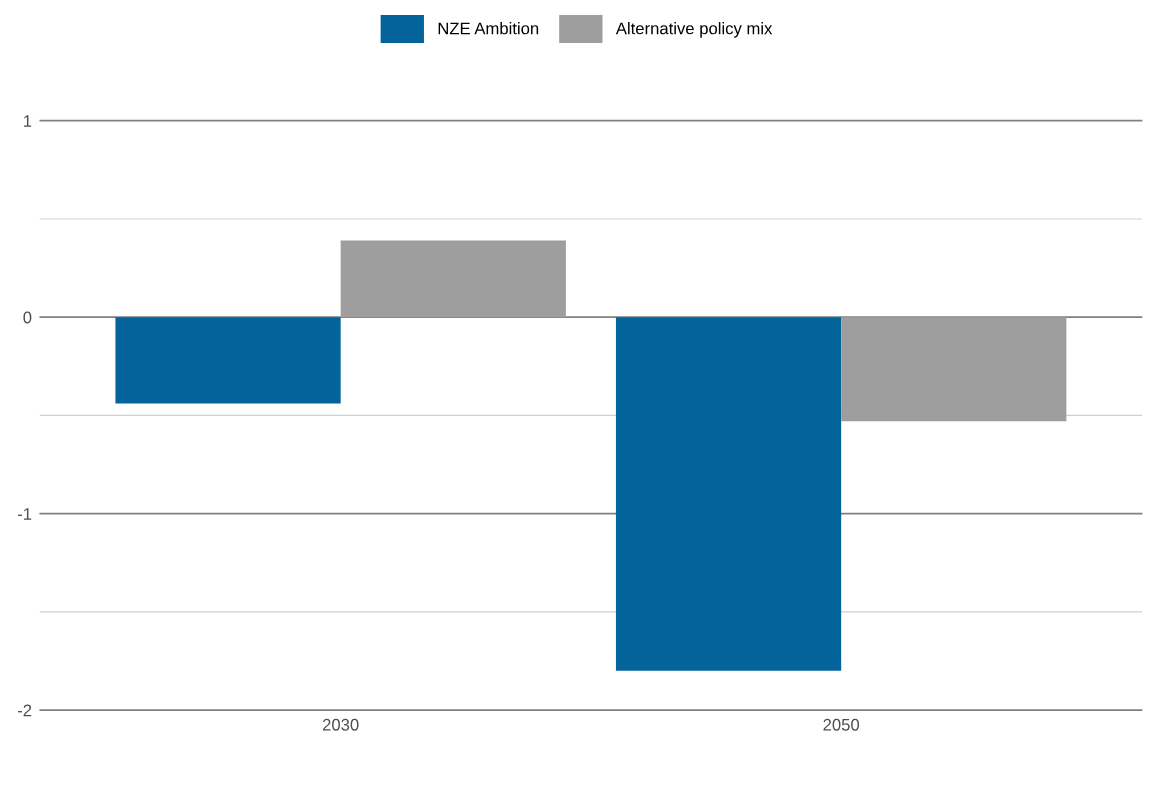  I want to click on x-tick-label: 2030, so click(340, 724).